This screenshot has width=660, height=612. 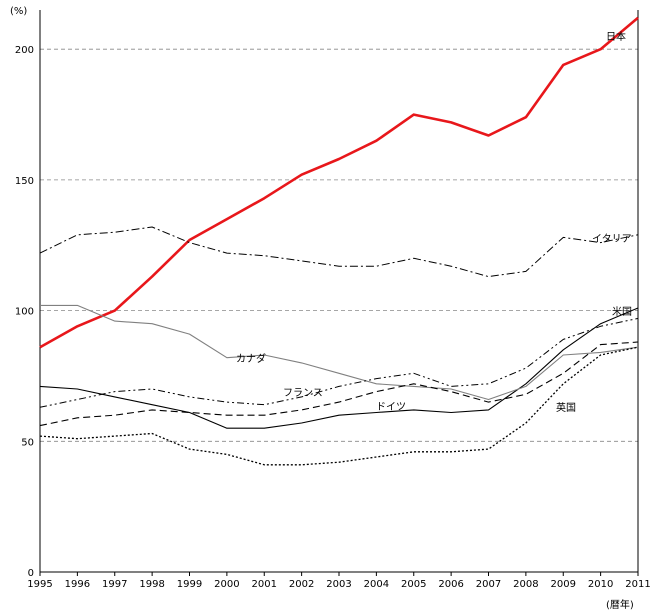 What do you see at coordinates (24, 312) in the screenshot?
I see `y-tick-label: 100` at bounding box center [24, 312].